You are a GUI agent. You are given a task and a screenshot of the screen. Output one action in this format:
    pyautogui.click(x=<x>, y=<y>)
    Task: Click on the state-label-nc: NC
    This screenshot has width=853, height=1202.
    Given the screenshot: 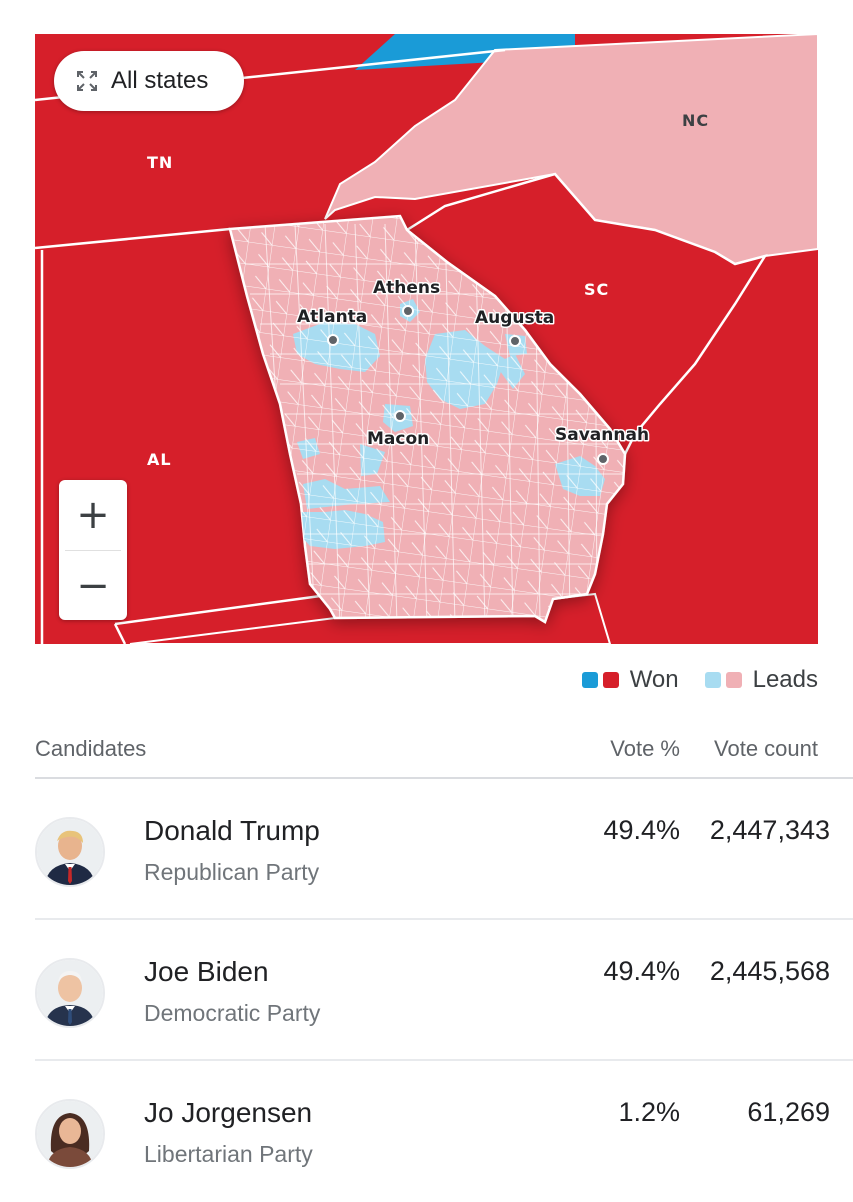 What is the action you would take?
    pyautogui.click(x=695, y=120)
    